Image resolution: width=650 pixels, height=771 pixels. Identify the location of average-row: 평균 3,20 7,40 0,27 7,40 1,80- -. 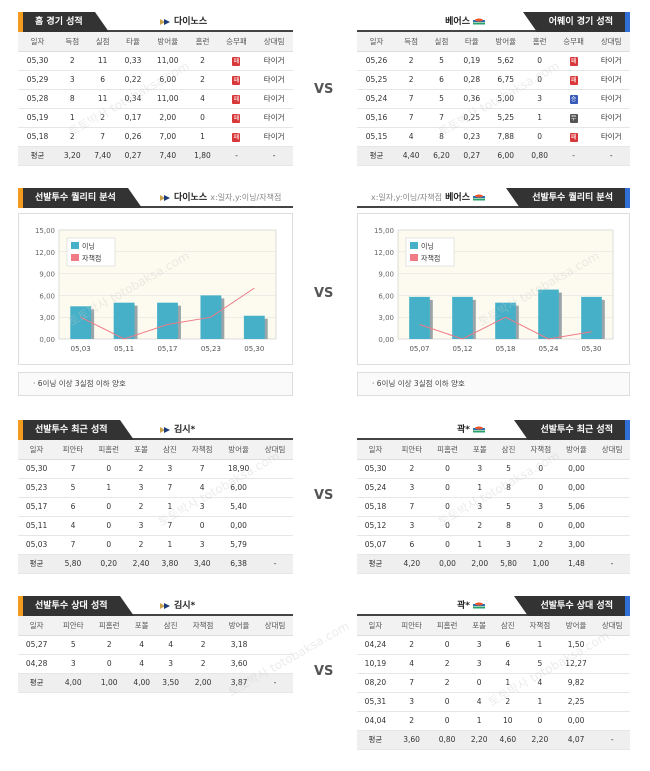
(155, 156).